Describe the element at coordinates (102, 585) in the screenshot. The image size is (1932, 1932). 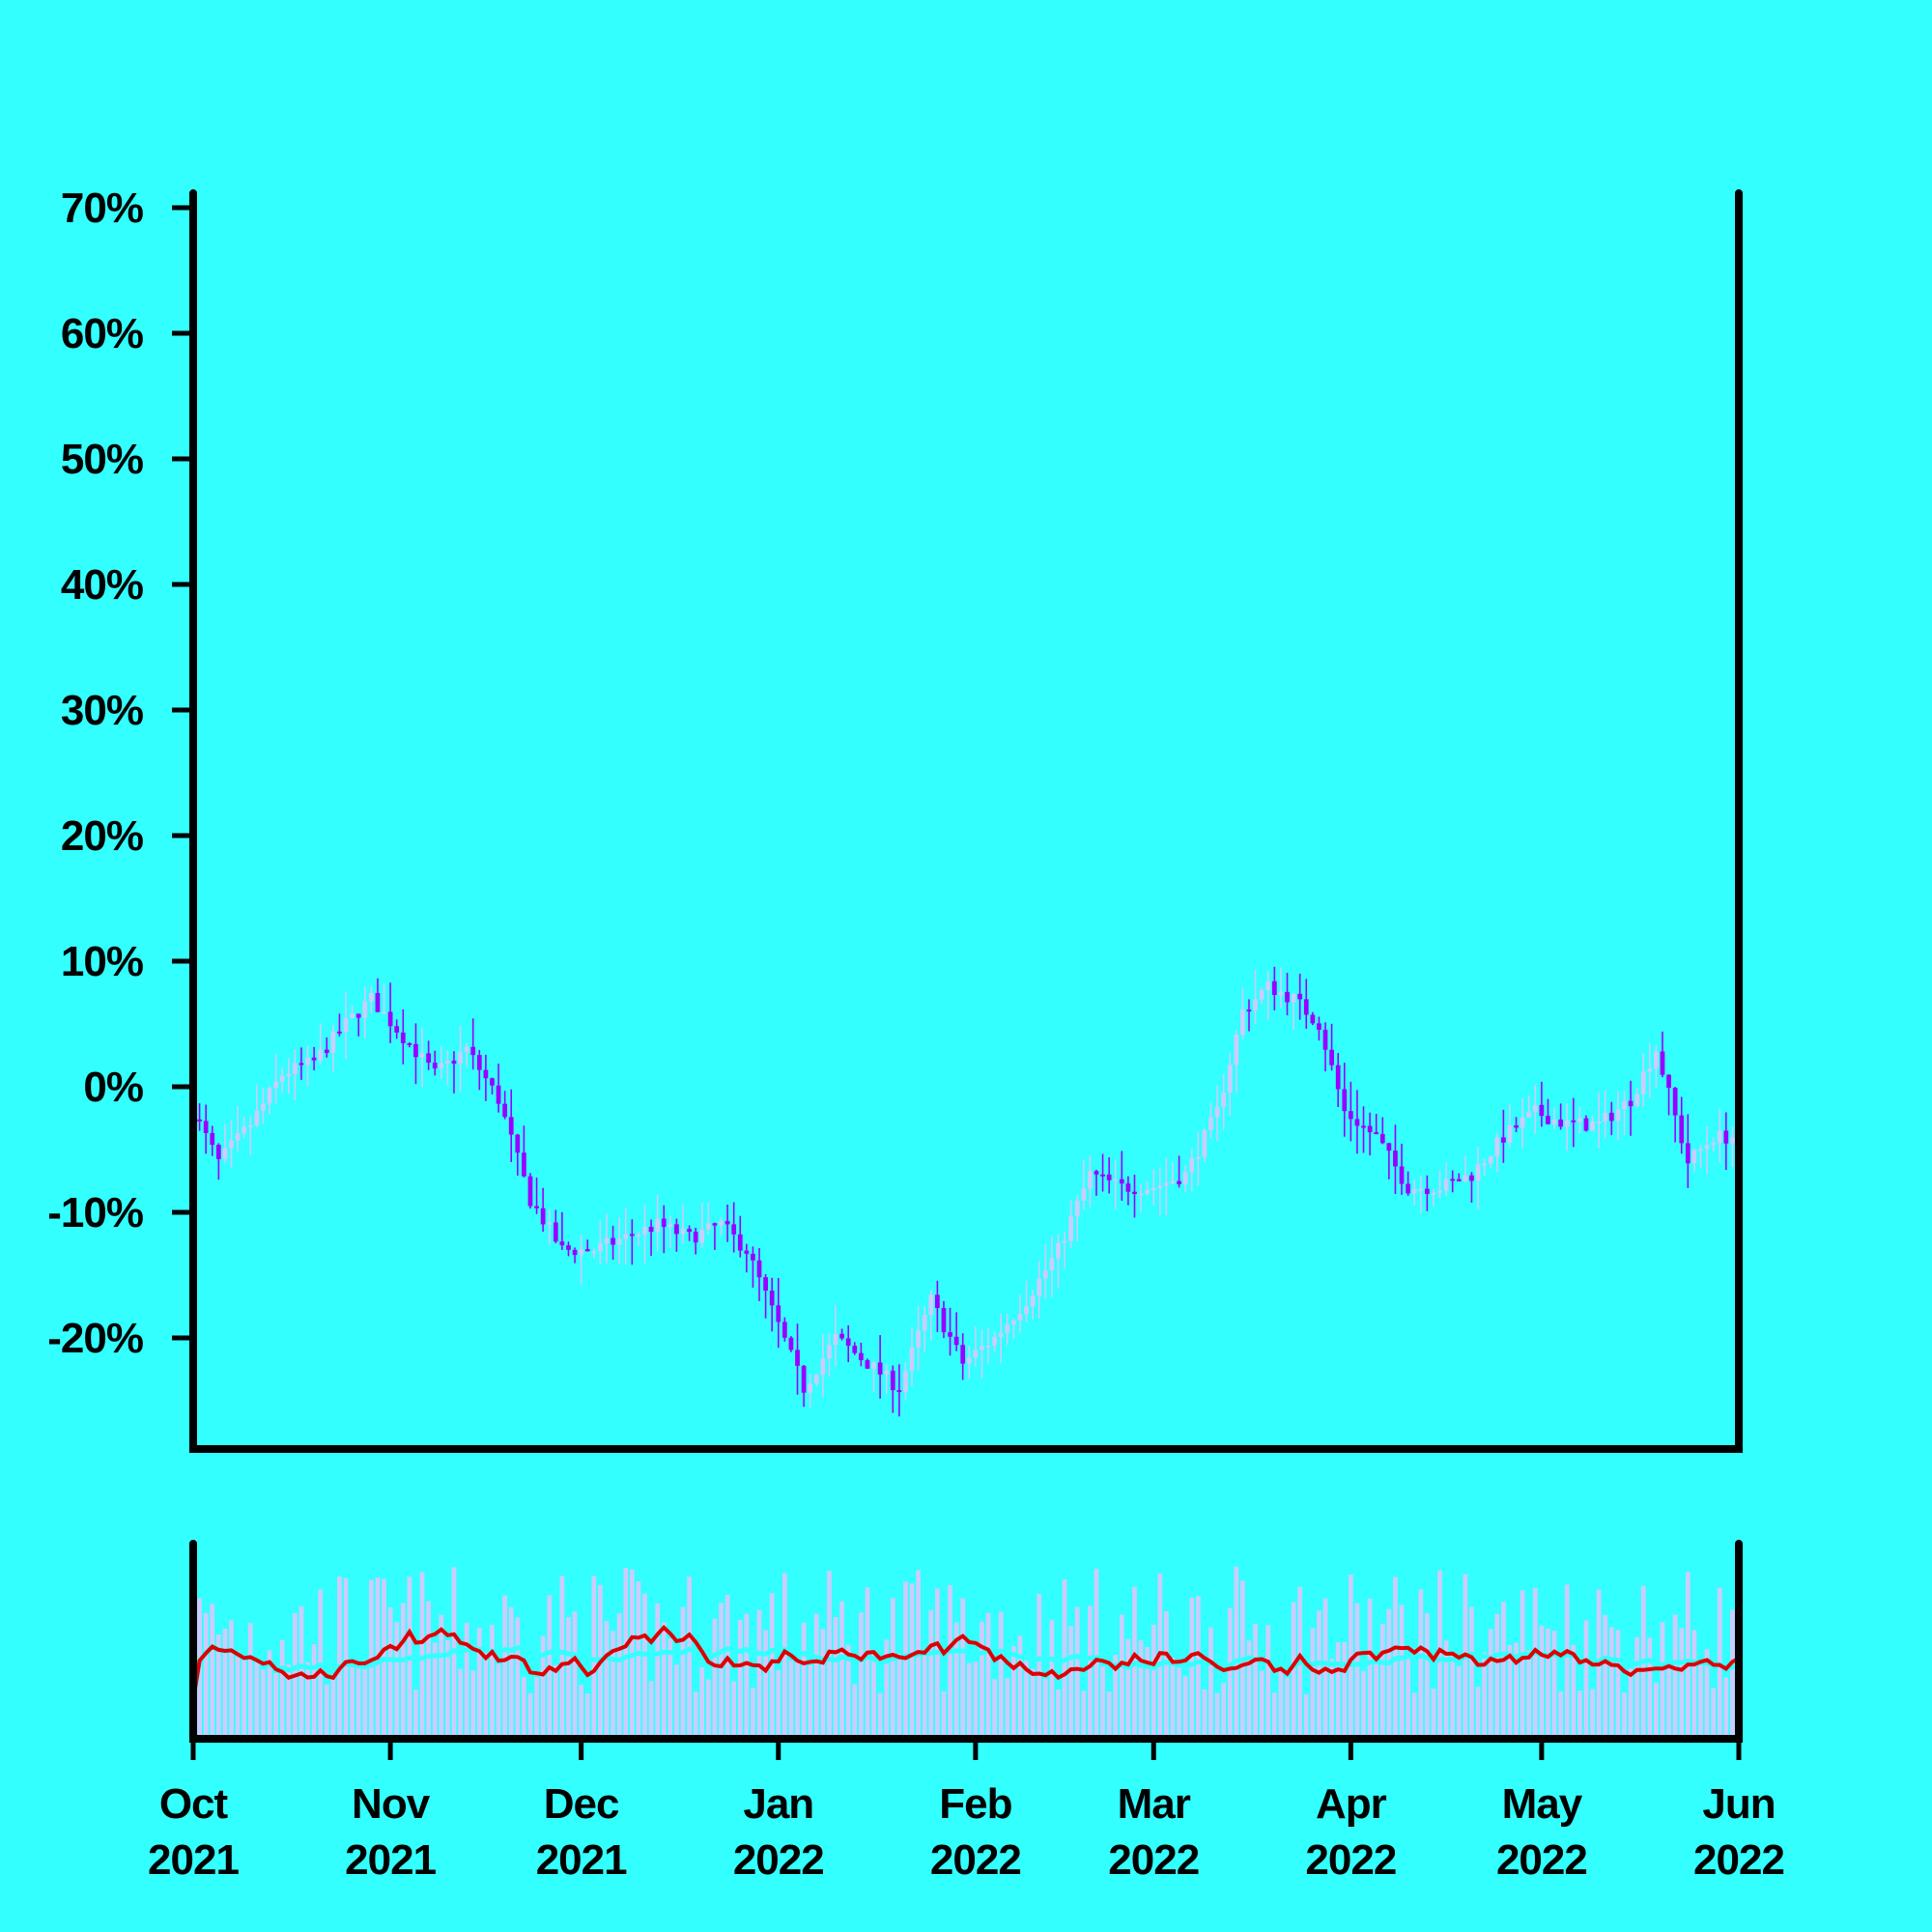
I see `y-tick-label: 40%` at that location.